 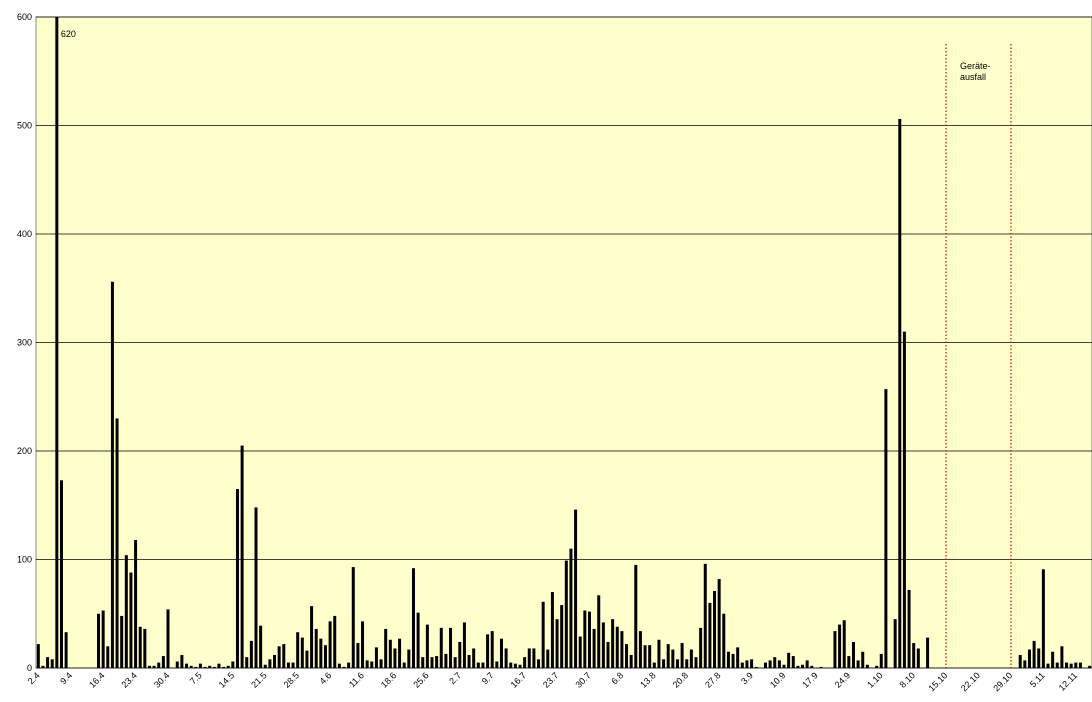 What do you see at coordinates (24, 234) in the screenshot?
I see `y-tick-label: 400` at bounding box center [24, 234].